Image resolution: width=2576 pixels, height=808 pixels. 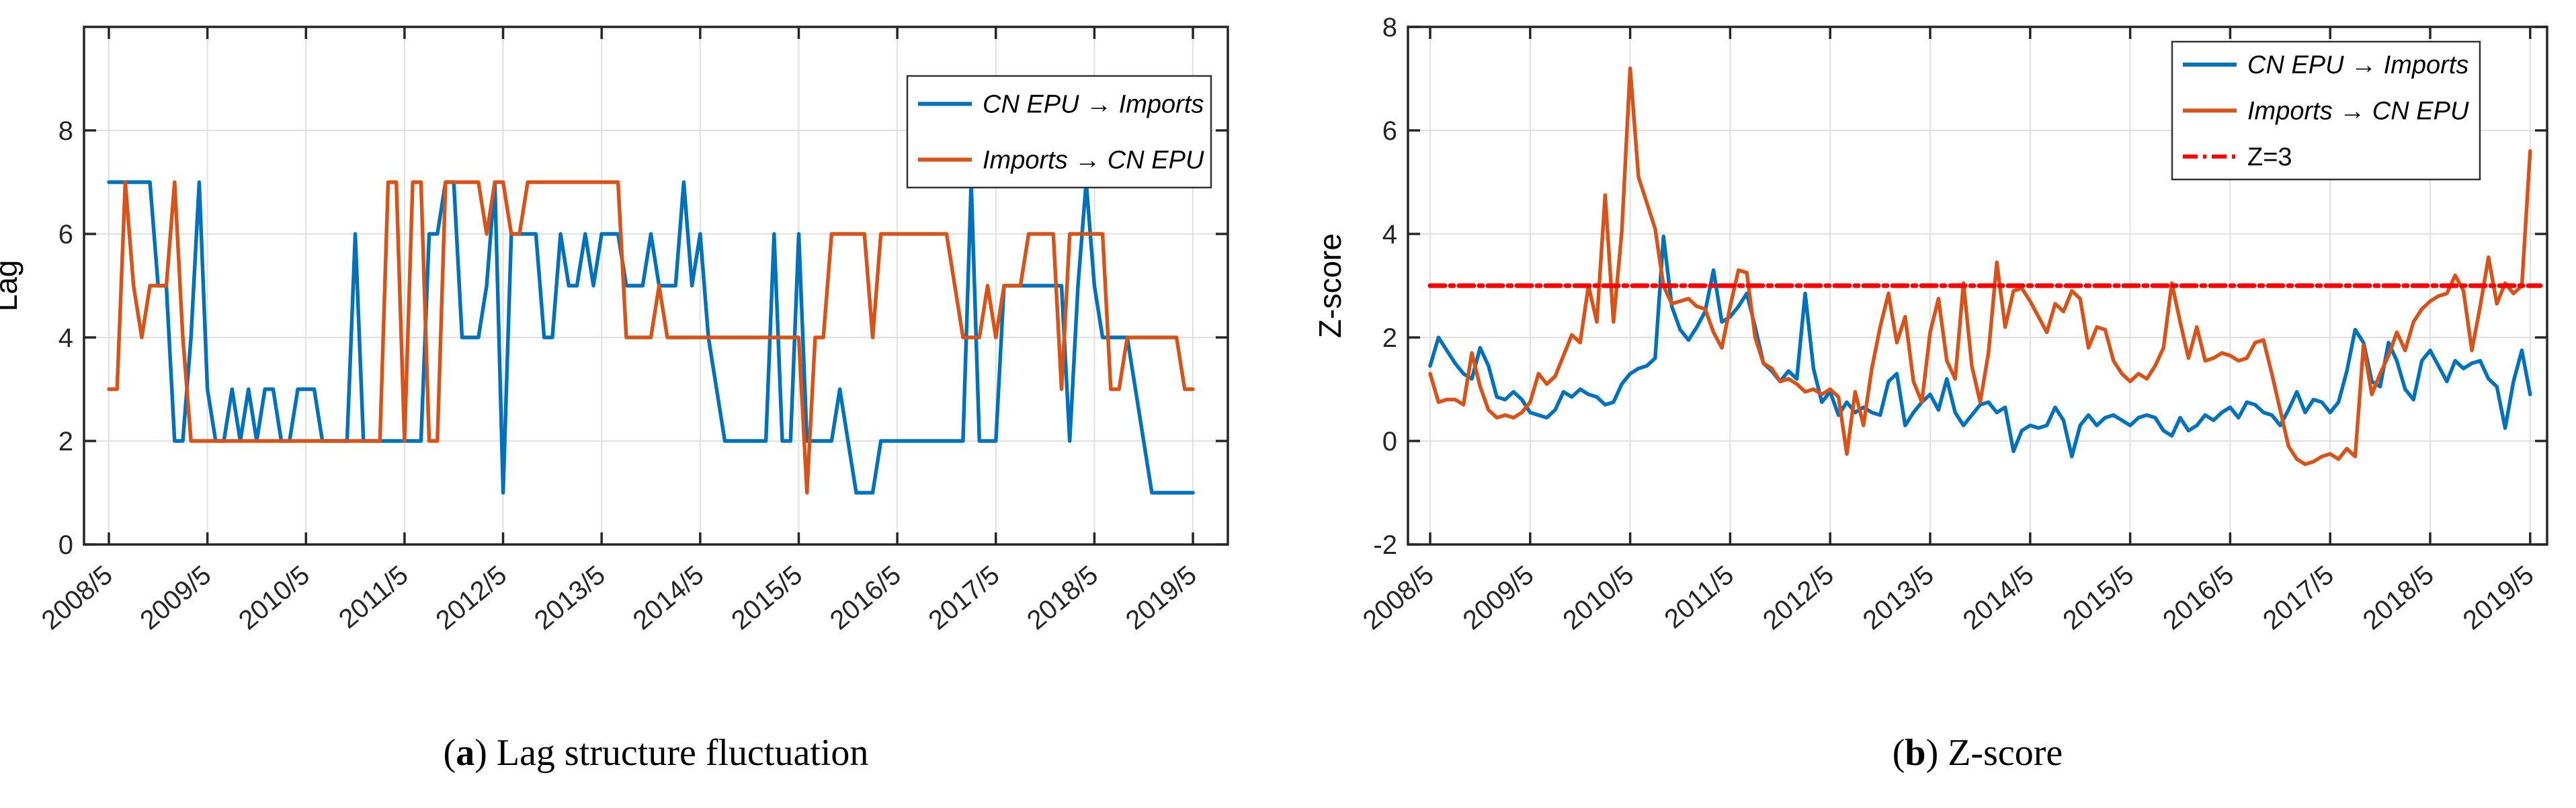 What do you see at coordinates (1980, 346) in the screenshot?
I see `series-z-cn-epu-to-imports` at bounding box center [1980, 346].